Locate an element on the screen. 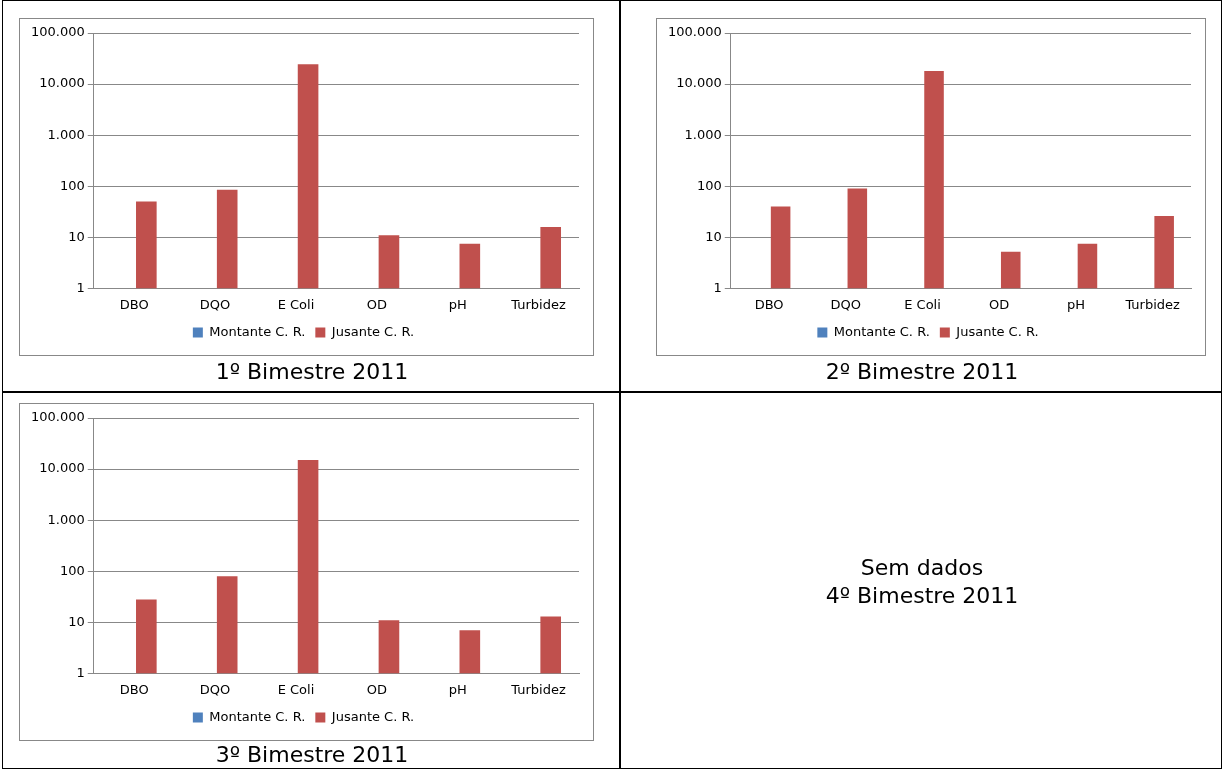 The width and height of the screenshot is (1224, 769). text: 1º Bimestre 2011 is located at coordinates (312, 371).